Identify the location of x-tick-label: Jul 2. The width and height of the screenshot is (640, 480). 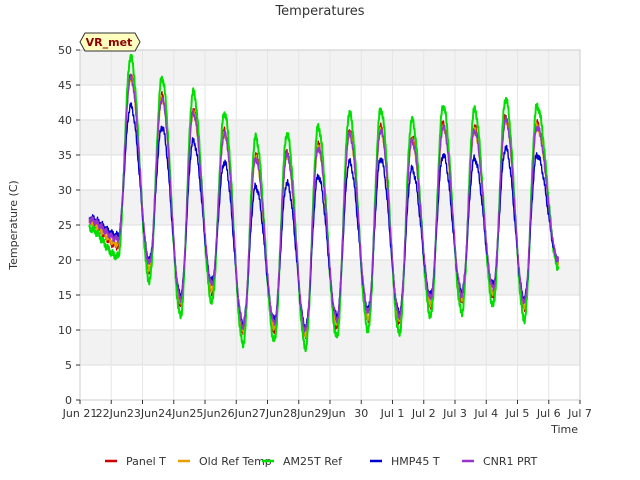
(423, 413).